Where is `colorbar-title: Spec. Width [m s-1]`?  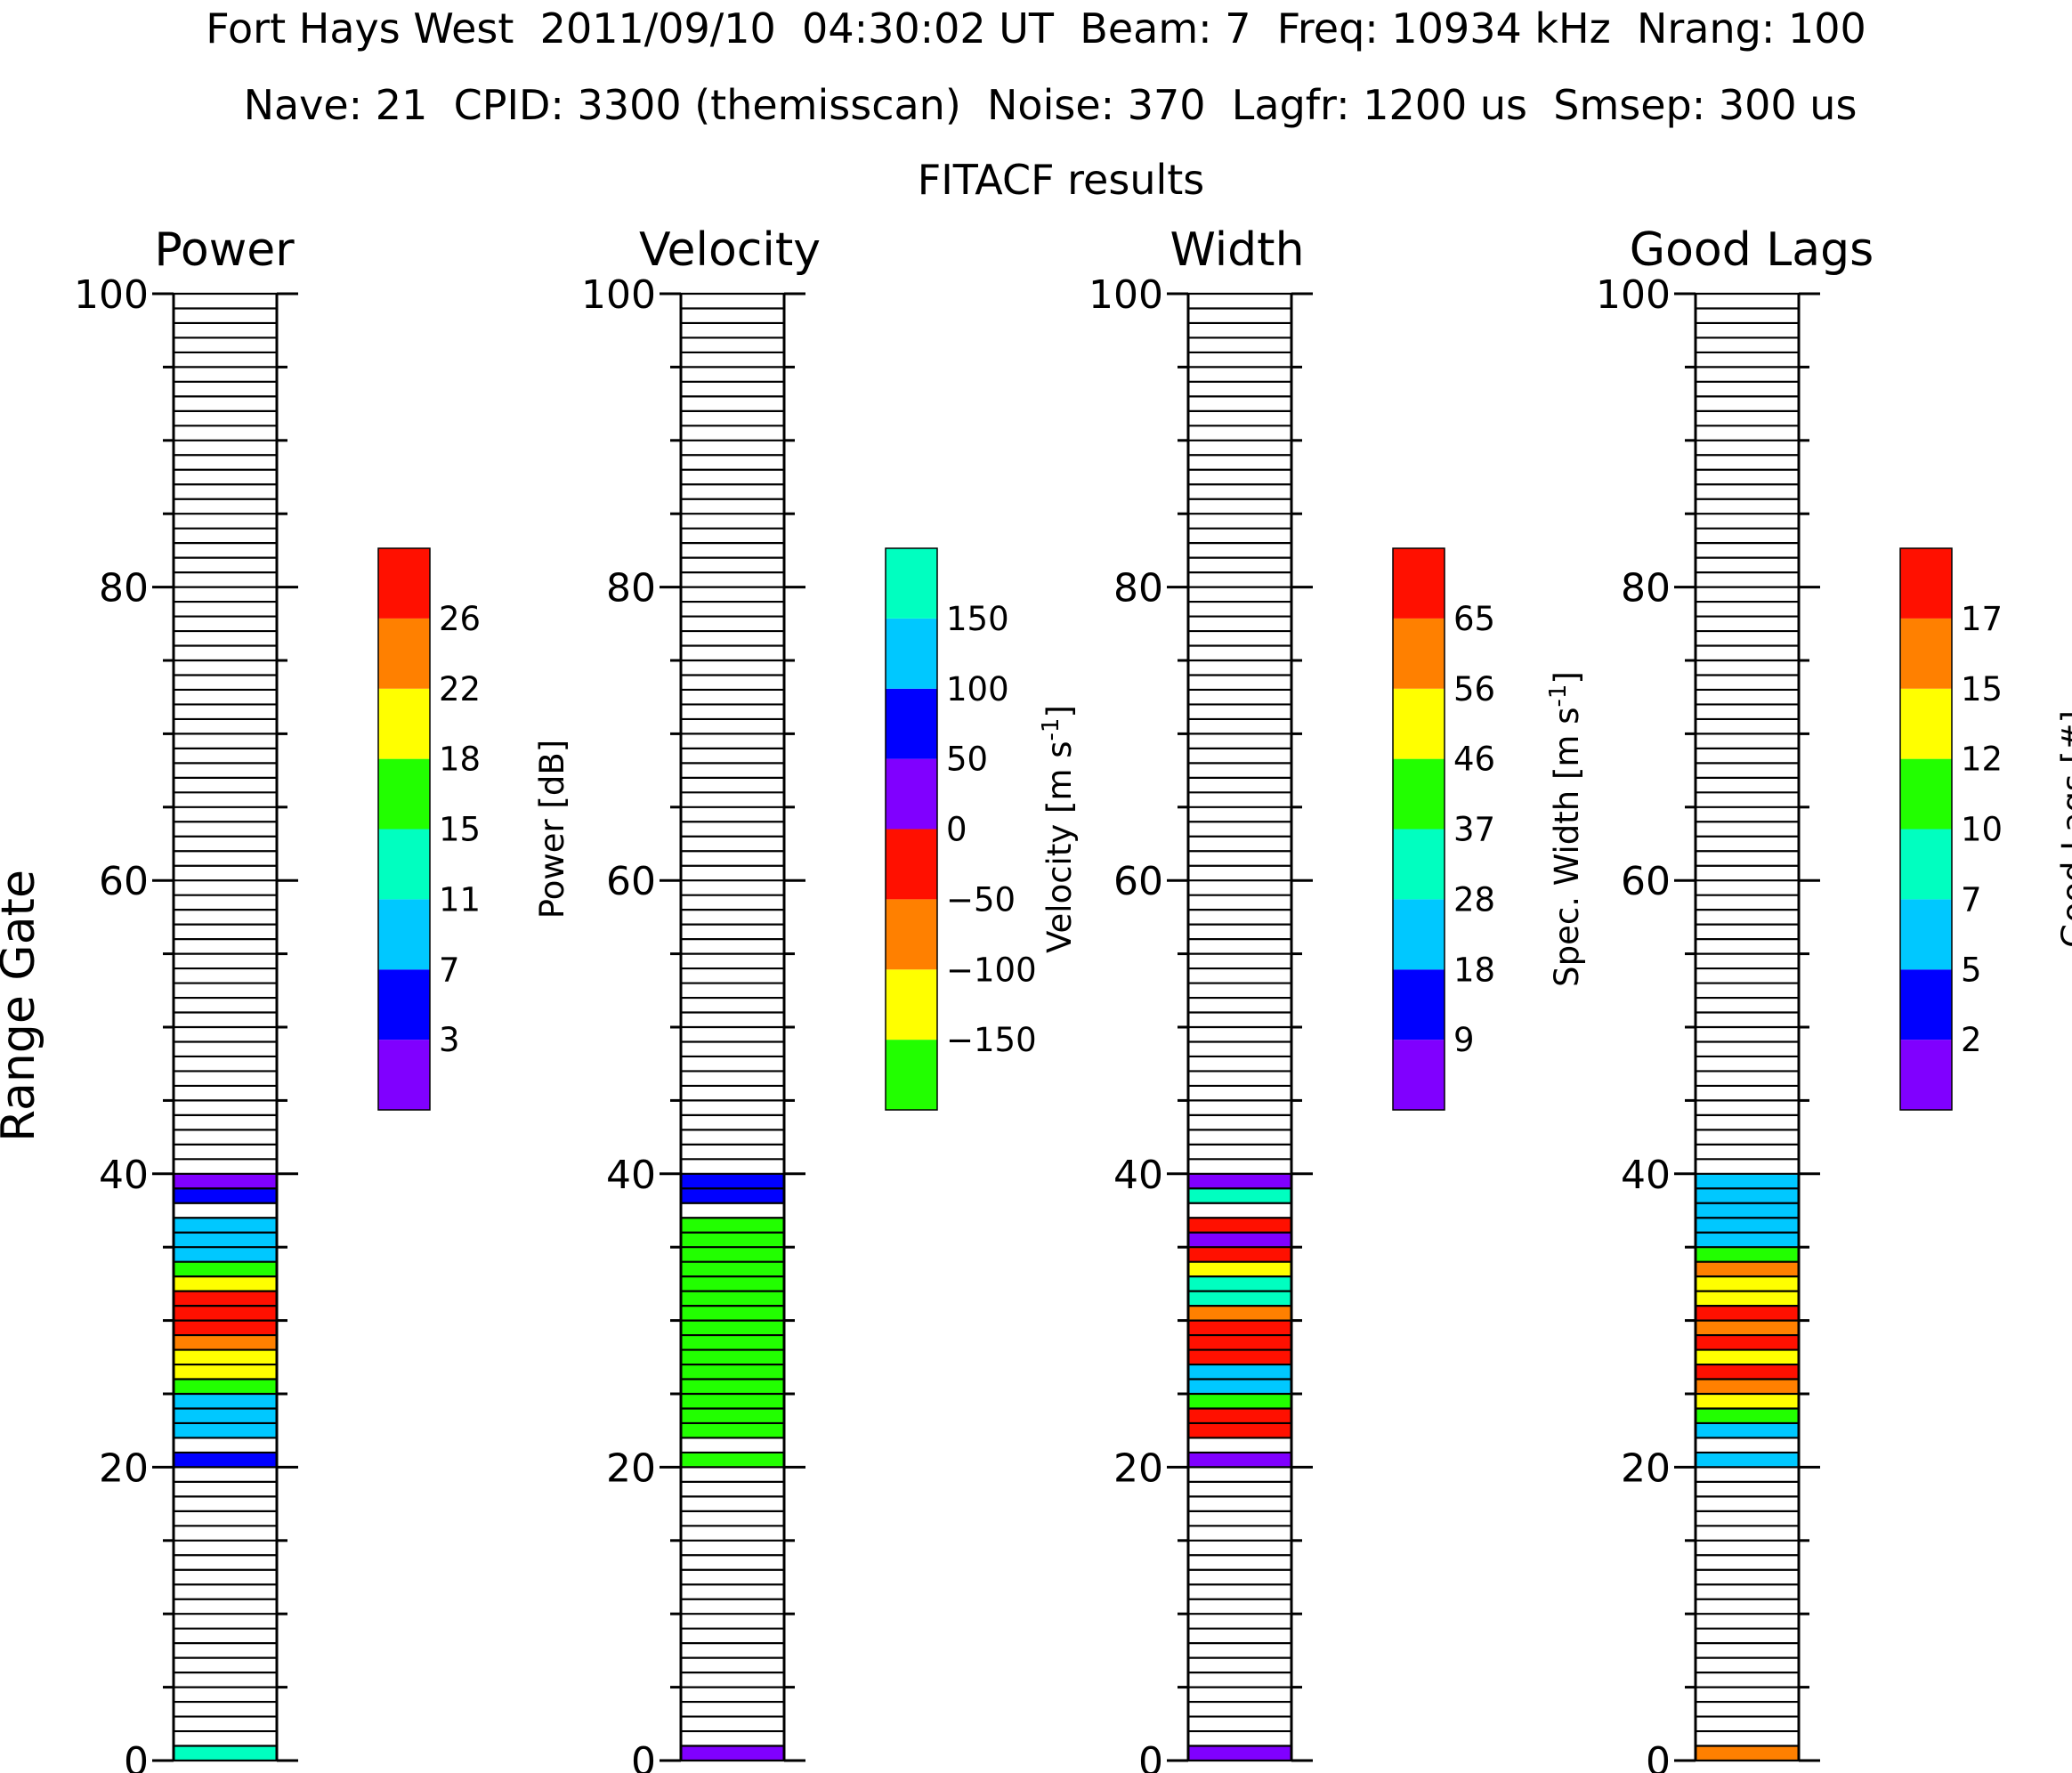 colorbar-title: Spec. Width [m s-1] is located at coordinates (1565, 829).